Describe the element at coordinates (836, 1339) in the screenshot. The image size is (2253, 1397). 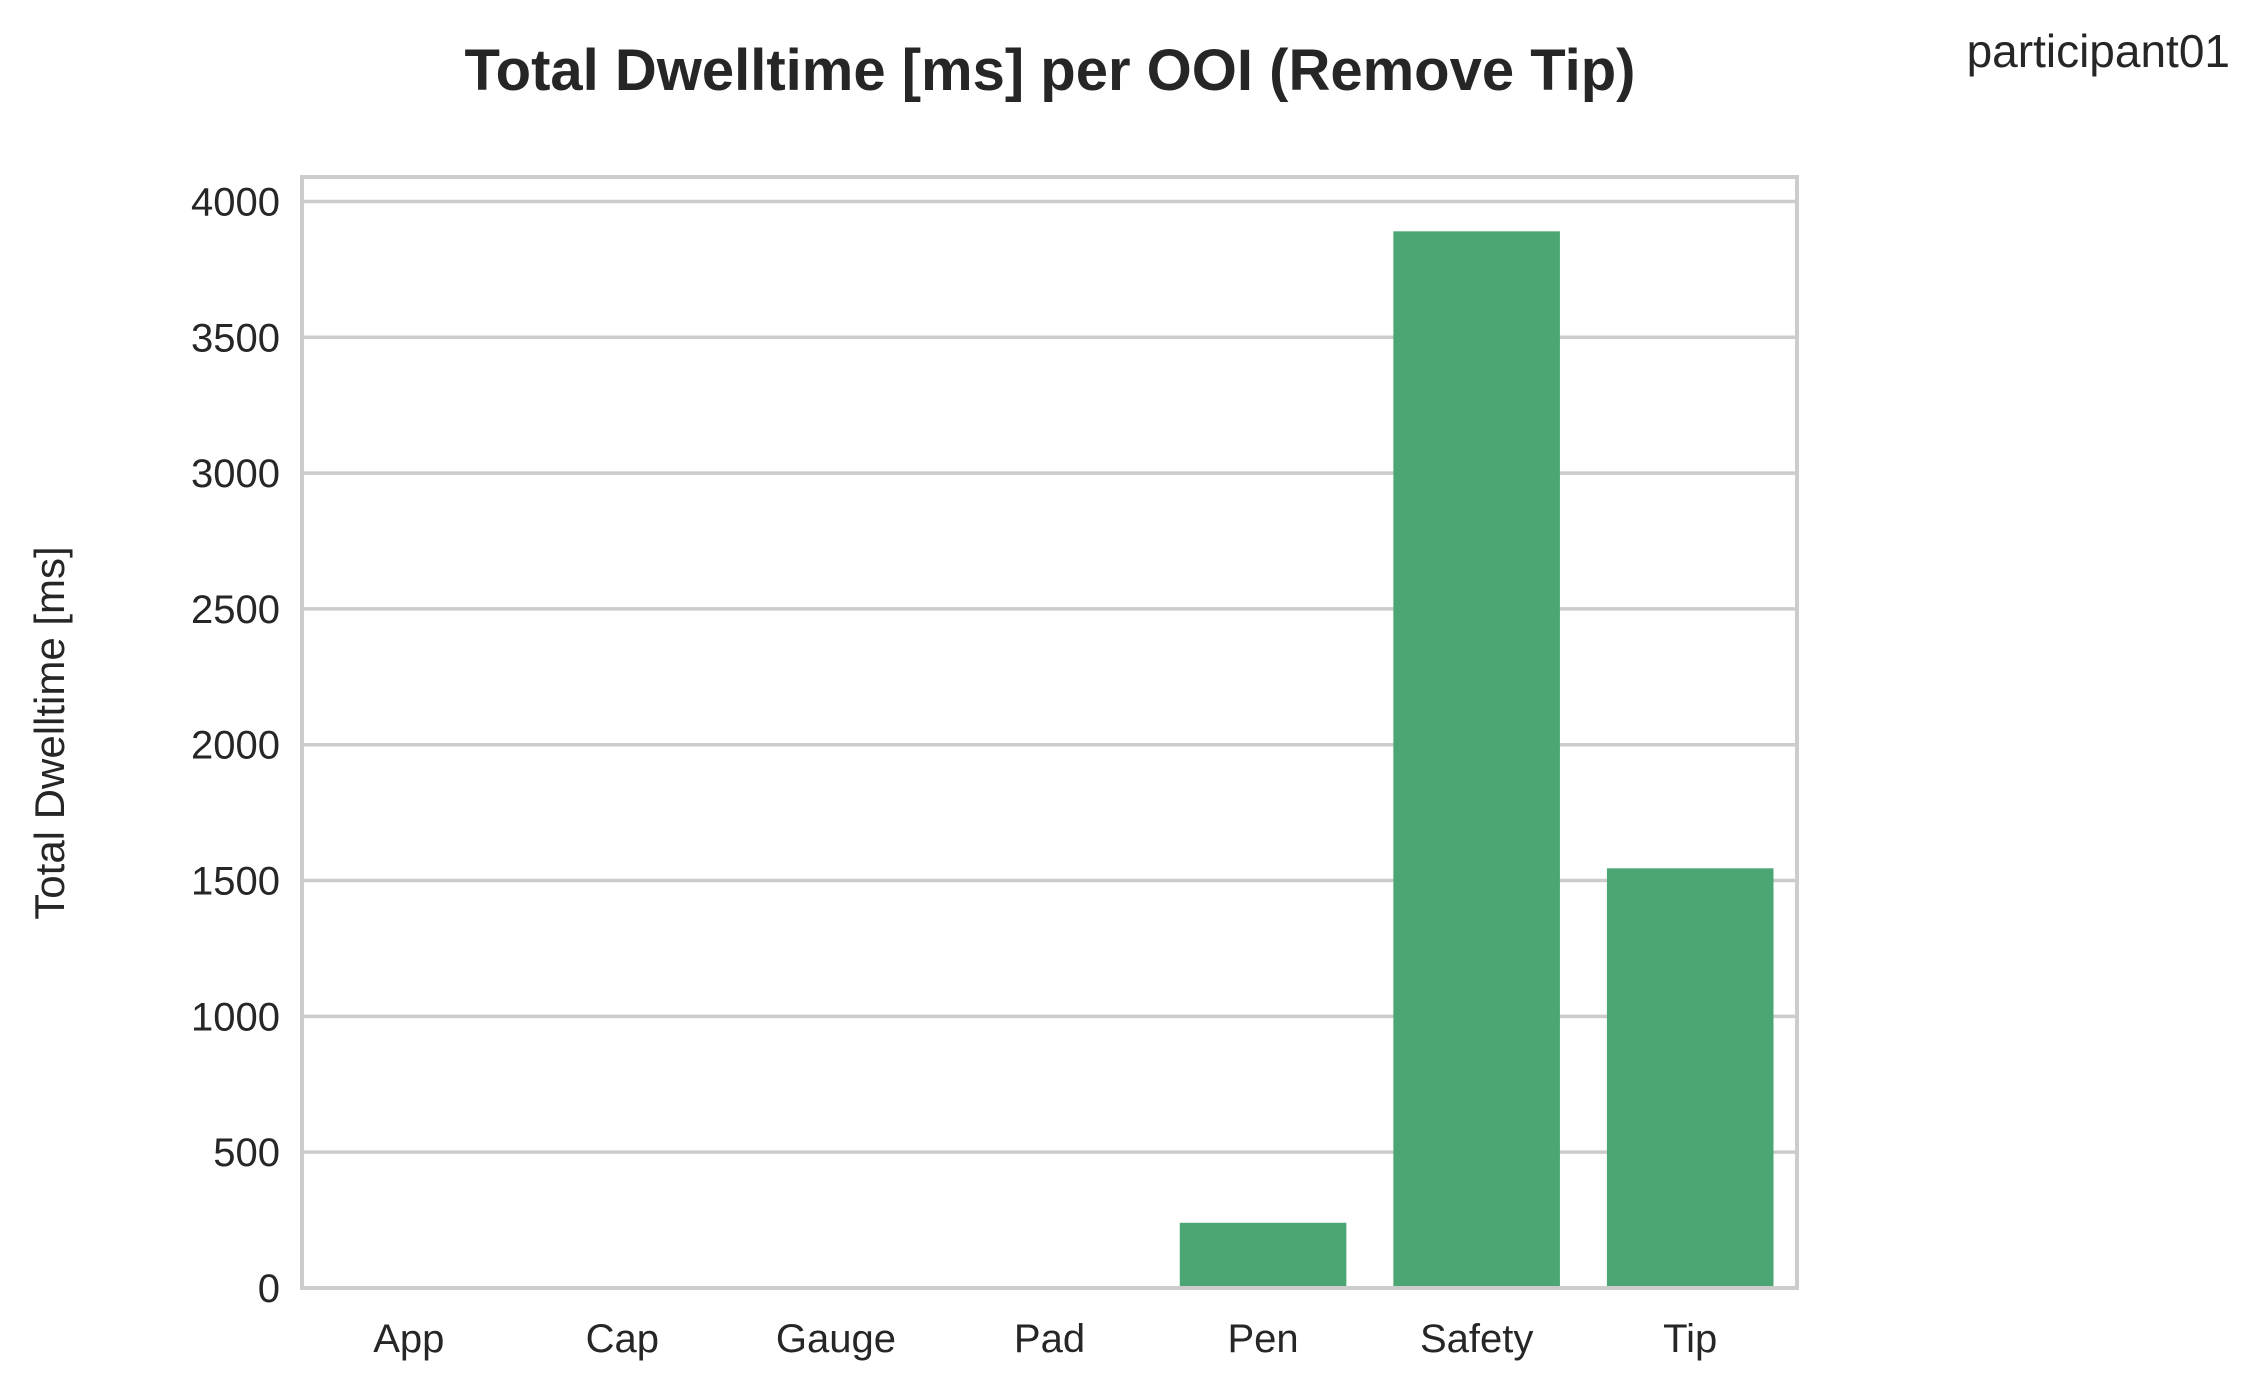
I see `x-tick-label: Gauge` at that location.